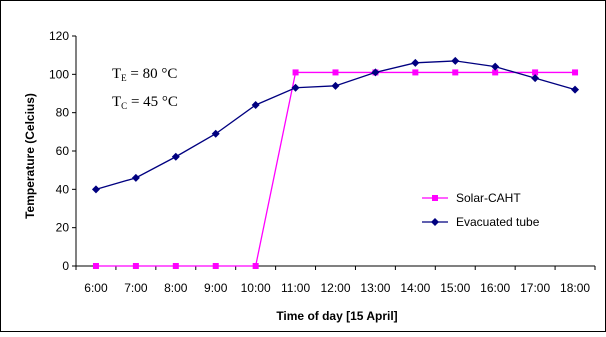 This screenshot has width=606, height=337. Describe the element at coordinates (488, 198) in the screenshot. I see `legend-label-solar-caht: Solar-CAHT` at that location.